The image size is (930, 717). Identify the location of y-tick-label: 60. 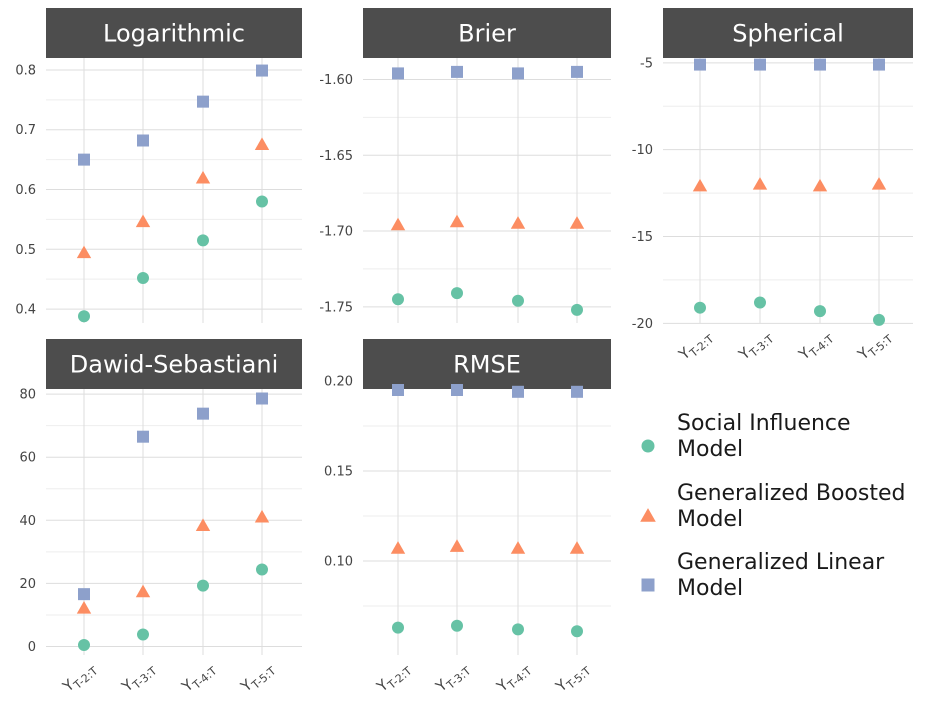
(27, 458).